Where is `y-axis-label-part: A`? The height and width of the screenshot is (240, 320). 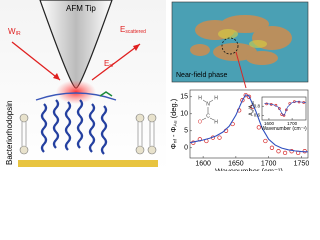 y-axis-label-part: A is located at coordinates (252, 114).